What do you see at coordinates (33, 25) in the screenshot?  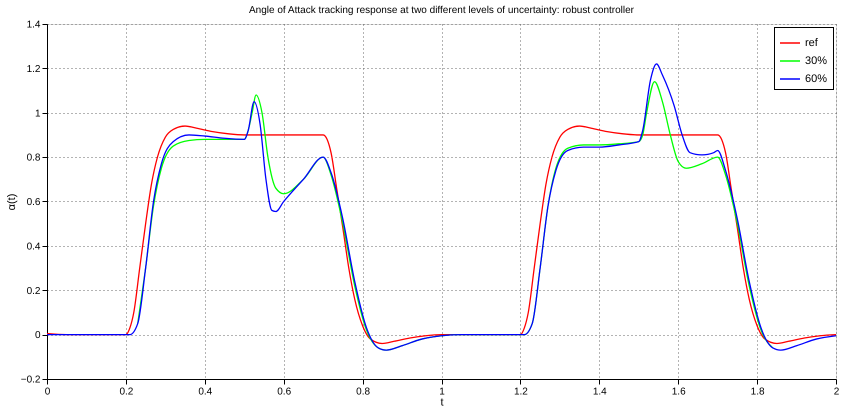 I see `y-tick-label: 1.4` at bounding box center [33, 25].